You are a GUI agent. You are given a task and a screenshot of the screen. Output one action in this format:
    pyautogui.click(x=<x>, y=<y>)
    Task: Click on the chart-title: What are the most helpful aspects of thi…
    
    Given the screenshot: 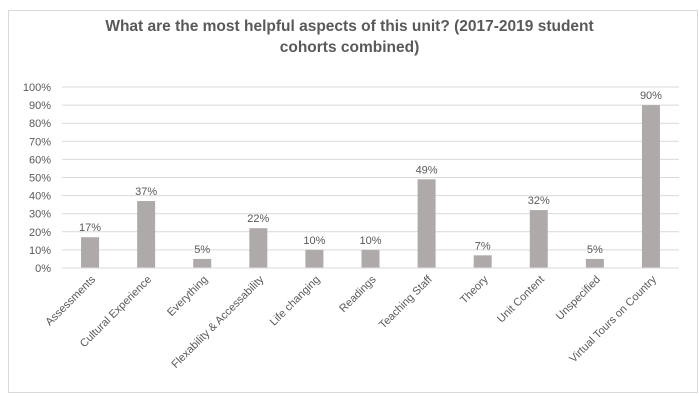 What is the action you would take?
    pyautogui.click(x=349, y=37)
    